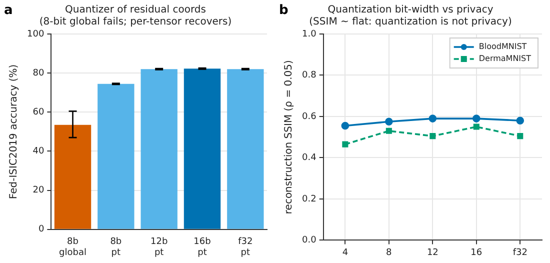 The height and width of the screenshot is (263, 550). Describe the element at coordinates (8, 10) in the screenshot. I see `text: a` at that location.